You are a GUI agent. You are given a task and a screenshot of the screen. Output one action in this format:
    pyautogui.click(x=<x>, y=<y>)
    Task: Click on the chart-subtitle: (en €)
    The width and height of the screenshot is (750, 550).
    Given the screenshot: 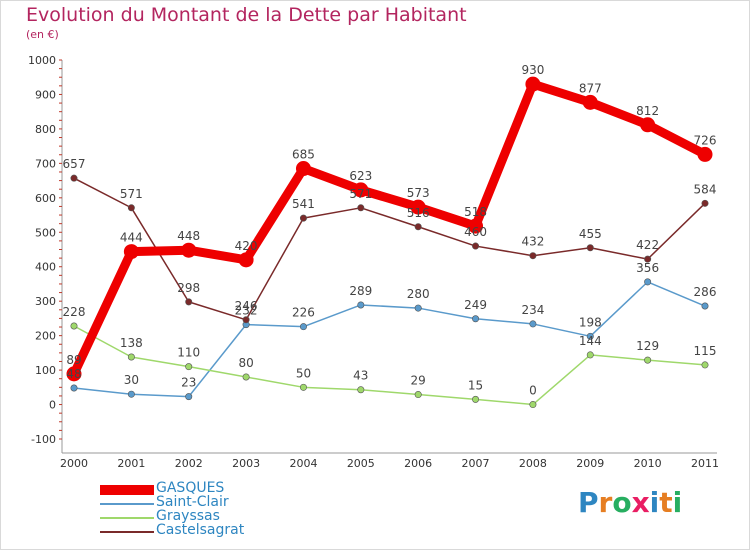 What is the action you would take?
    pyautogui.click(x=42, y=34)
    